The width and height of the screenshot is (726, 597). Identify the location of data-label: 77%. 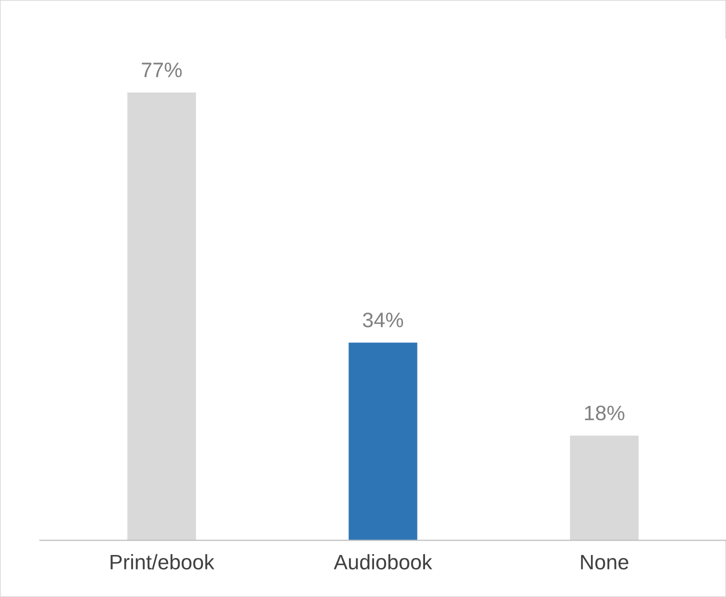
(162, 70).